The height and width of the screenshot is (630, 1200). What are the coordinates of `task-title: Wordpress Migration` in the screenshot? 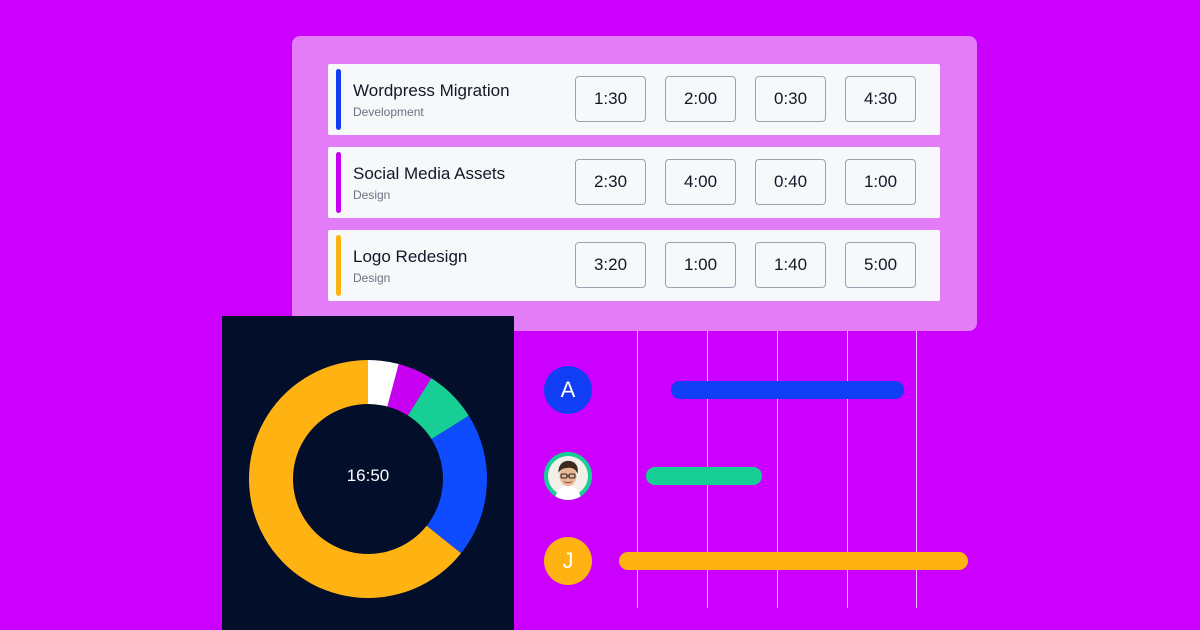 It's located at (431, 90).